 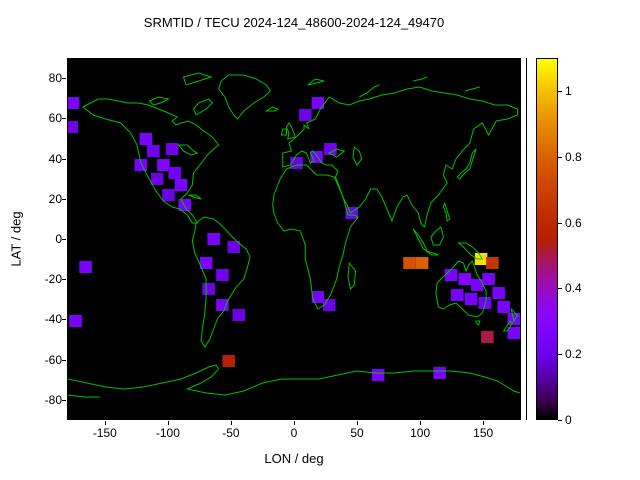 What do you see at coordinates (55, 158) in the screenshot?
I see `y-tick-label: 40` at bounding box center [55, 158].